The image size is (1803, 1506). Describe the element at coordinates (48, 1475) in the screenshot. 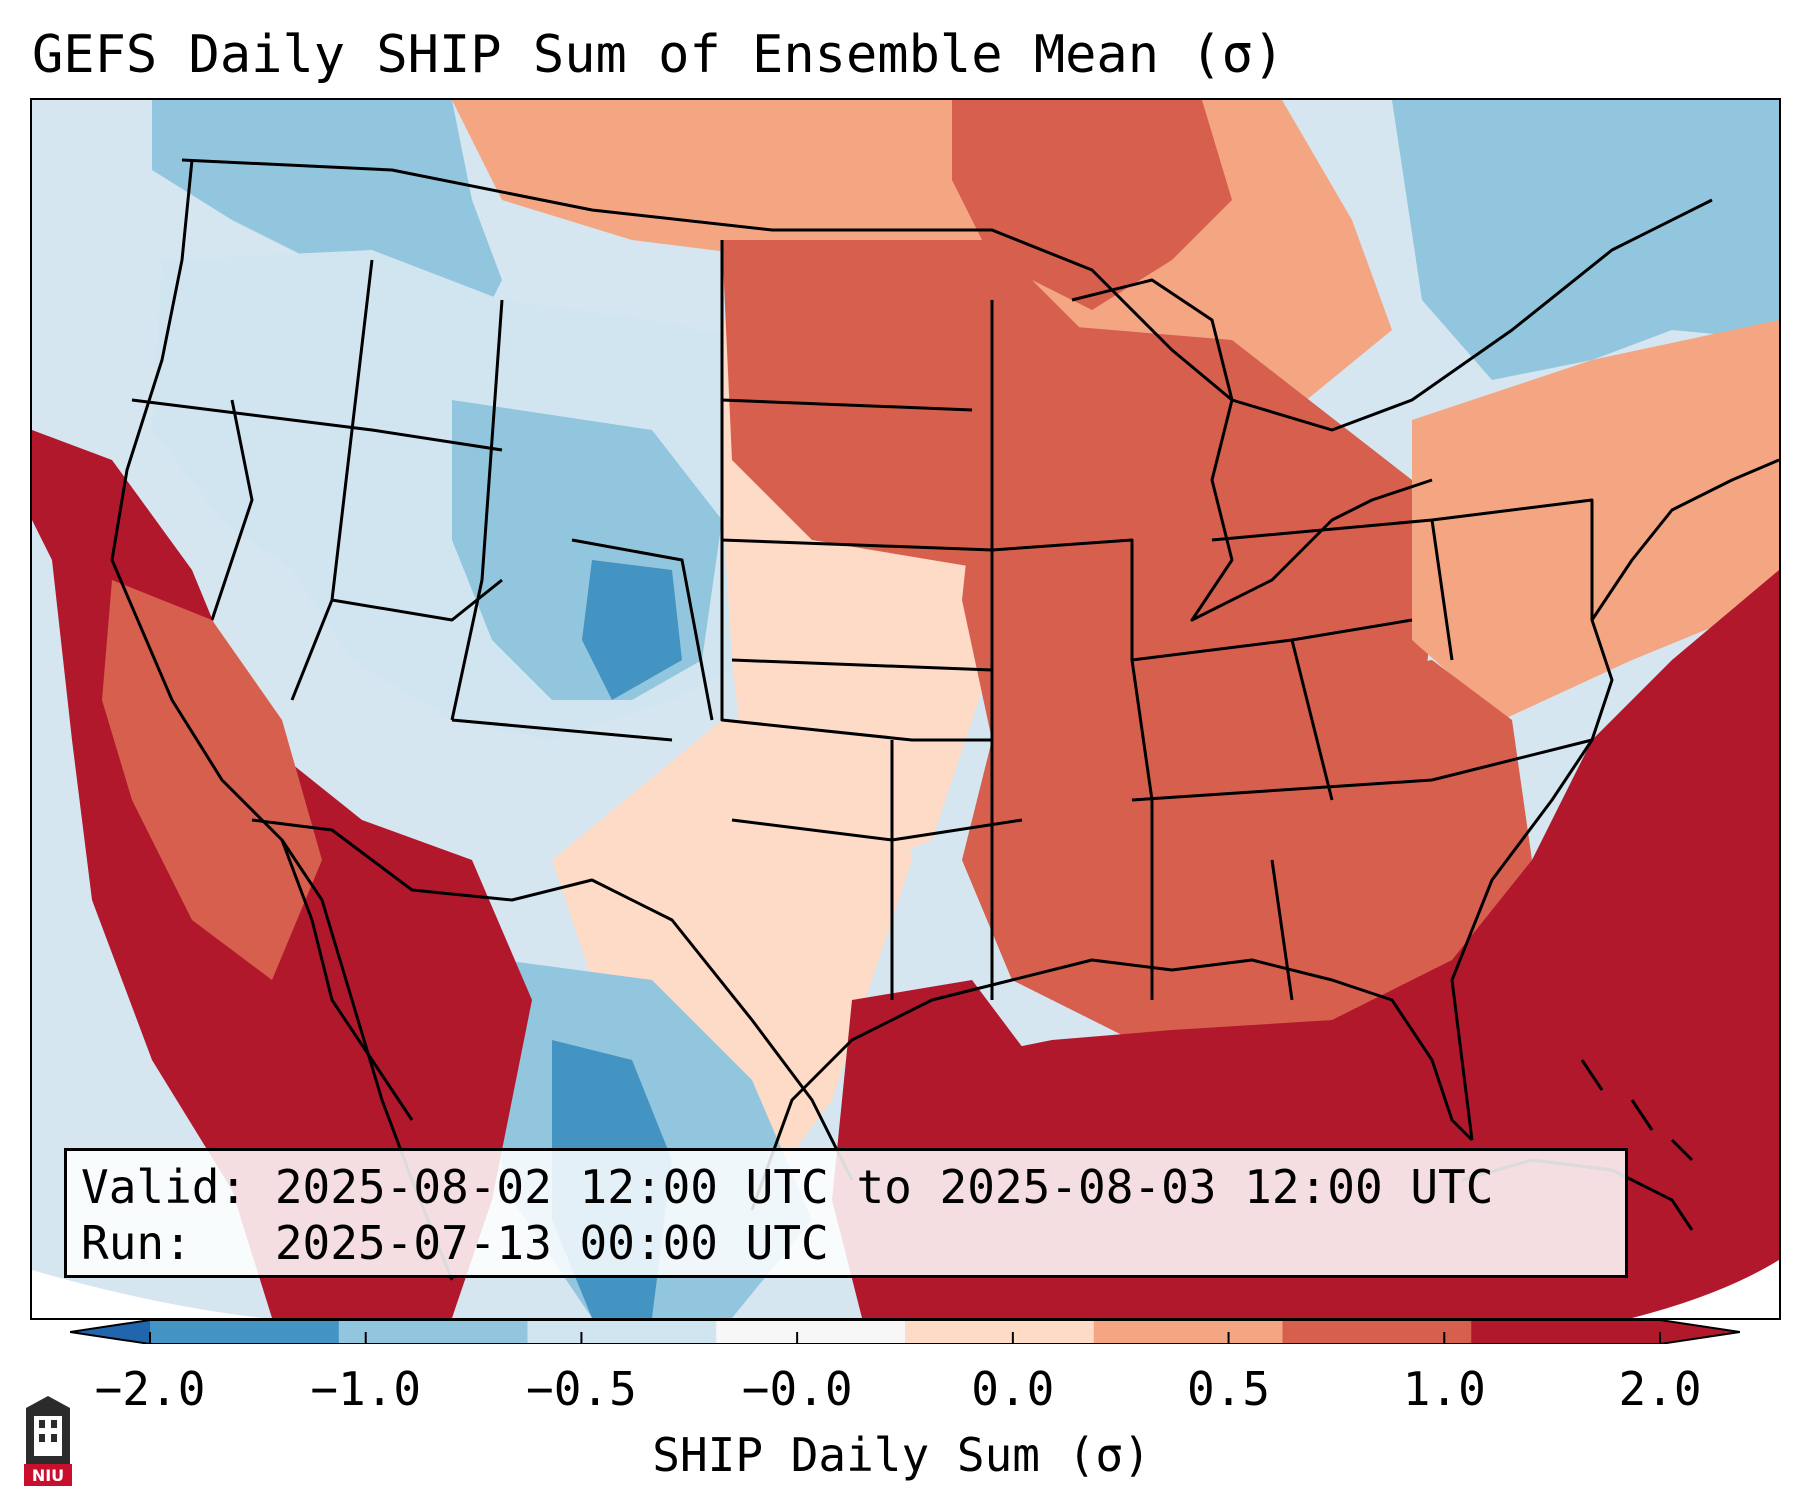

I see `logo-text: NIU` at that location.